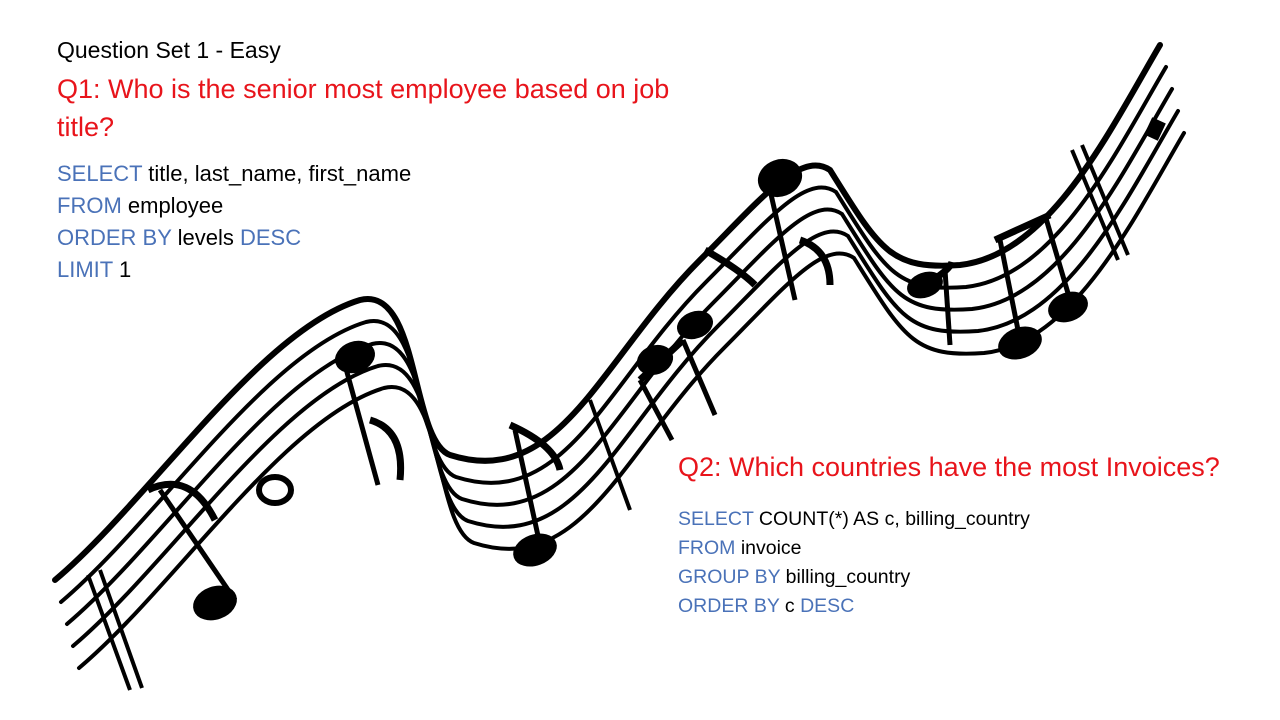 This screenshot has height=720, width=1280. I want to click on code-line: FROM invoice, so click(854, 548).